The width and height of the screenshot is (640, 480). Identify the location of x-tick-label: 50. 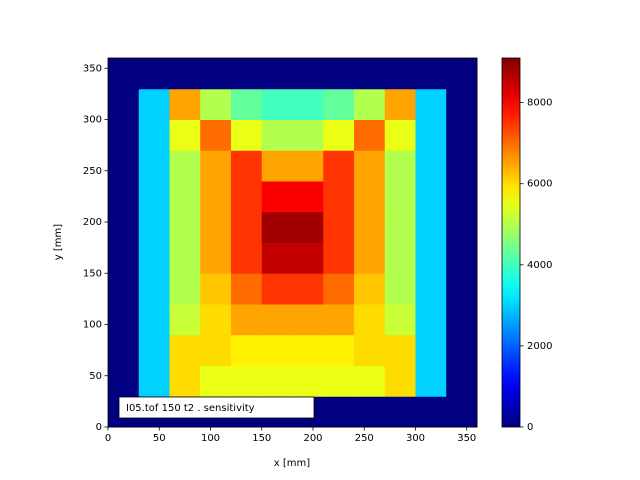
(159, 438).